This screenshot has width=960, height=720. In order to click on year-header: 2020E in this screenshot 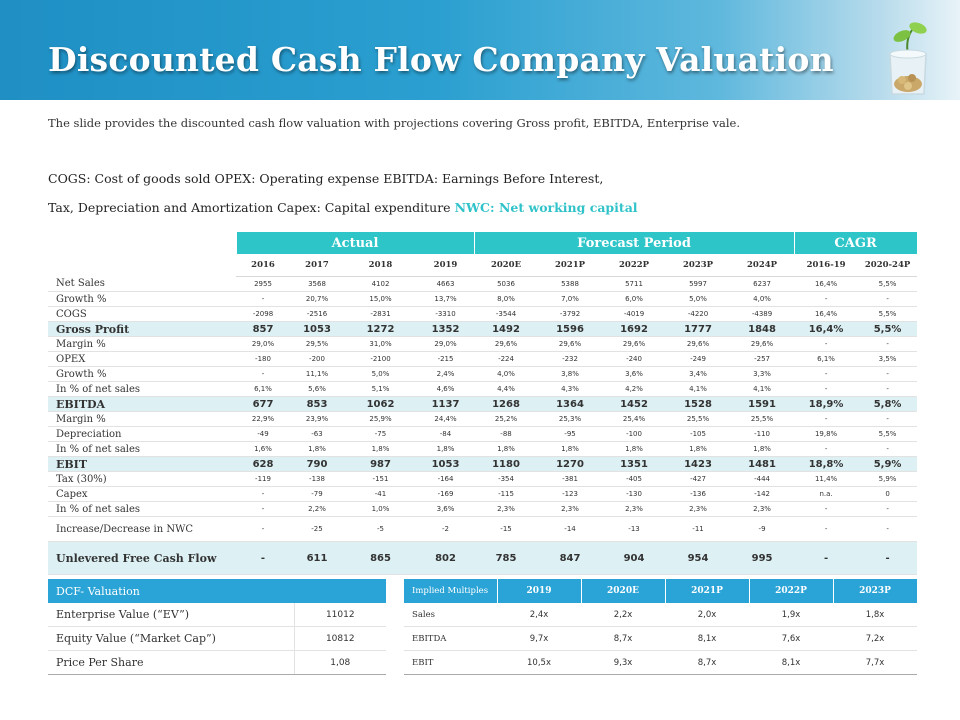, I will do `click(506, 265)`.